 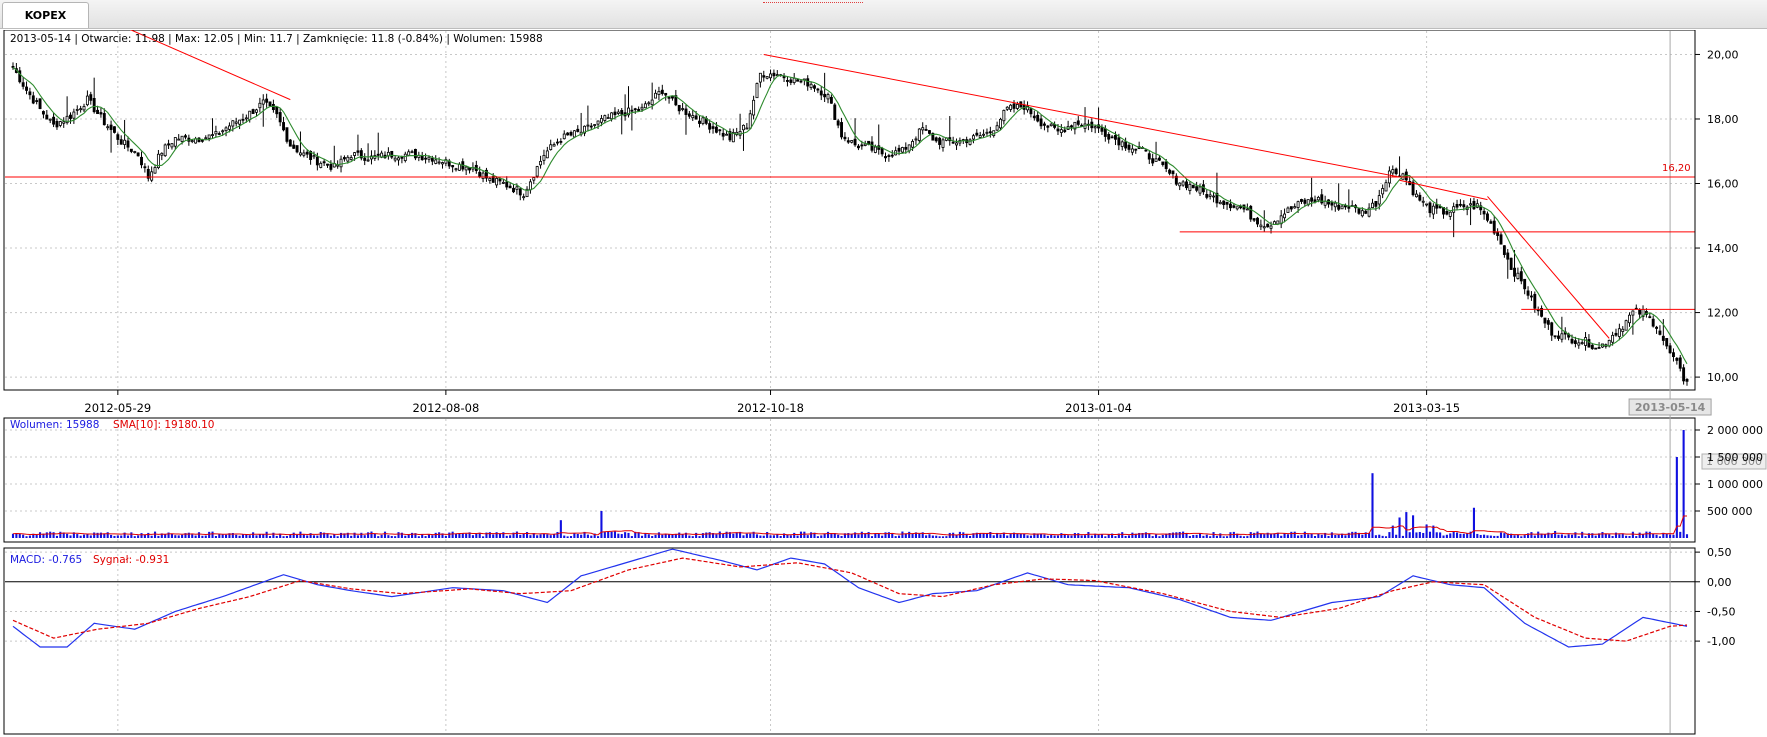 I want to click on macd-y-tick: -0,50, so click(x=1721, y=611).